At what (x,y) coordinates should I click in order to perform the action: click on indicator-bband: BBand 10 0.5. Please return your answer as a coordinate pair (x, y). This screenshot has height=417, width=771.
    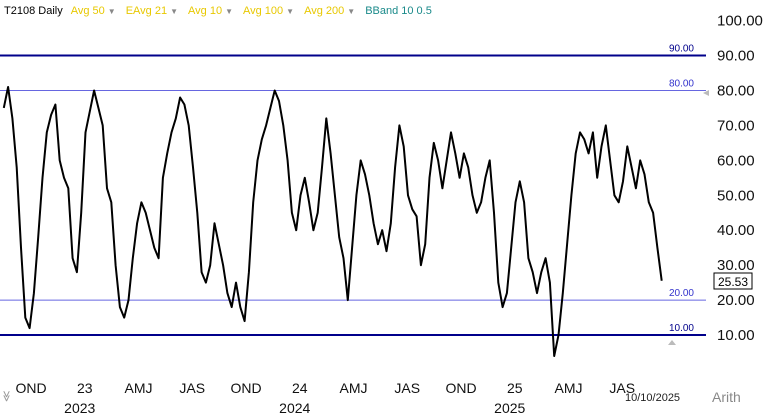
    Looking at the image, I should click on (398, 11).